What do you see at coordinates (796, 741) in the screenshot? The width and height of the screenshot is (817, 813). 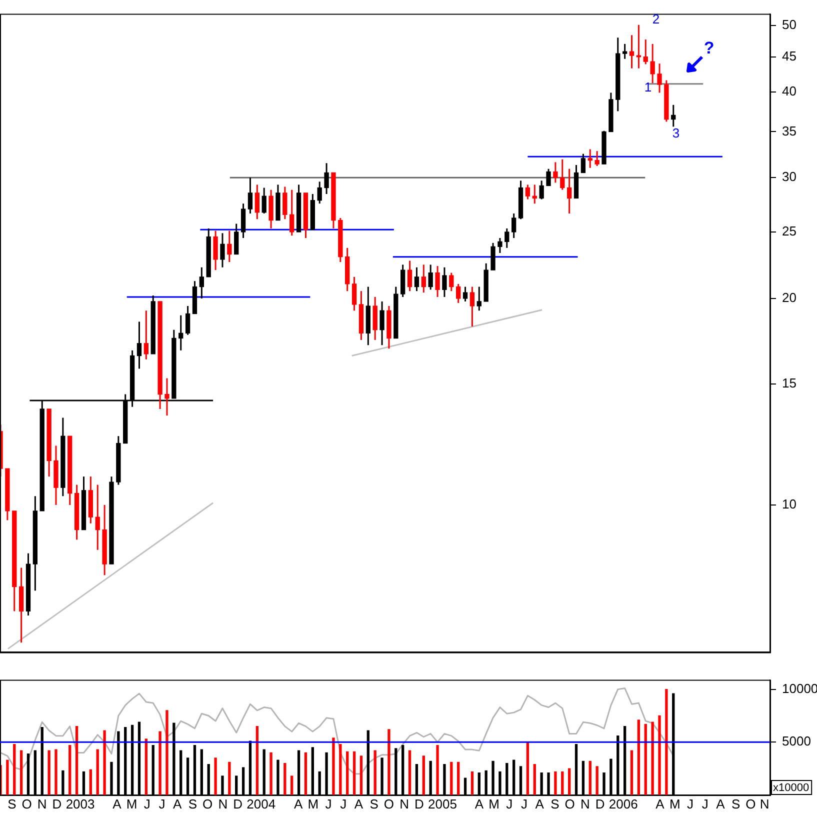 I see `y-tick-label: 5000` at bounding box center [796, 741].